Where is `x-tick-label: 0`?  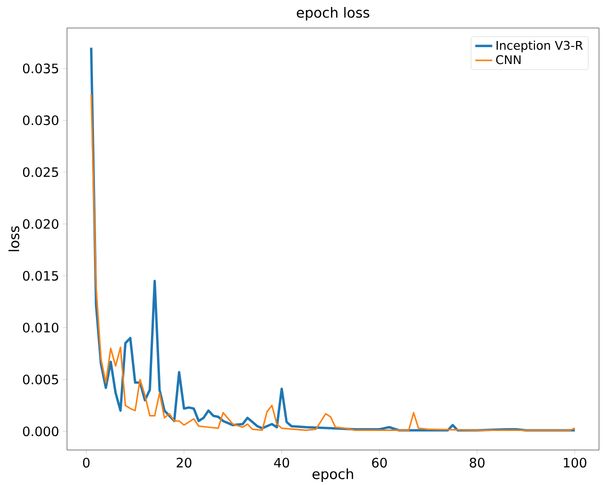
x-tick-label: 0 is located at coordinates (86, 463).